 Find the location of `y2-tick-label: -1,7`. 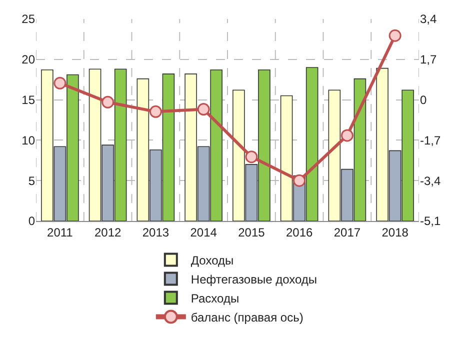

y2-tick-label: -1,7 is located at coordinates (431, 140).